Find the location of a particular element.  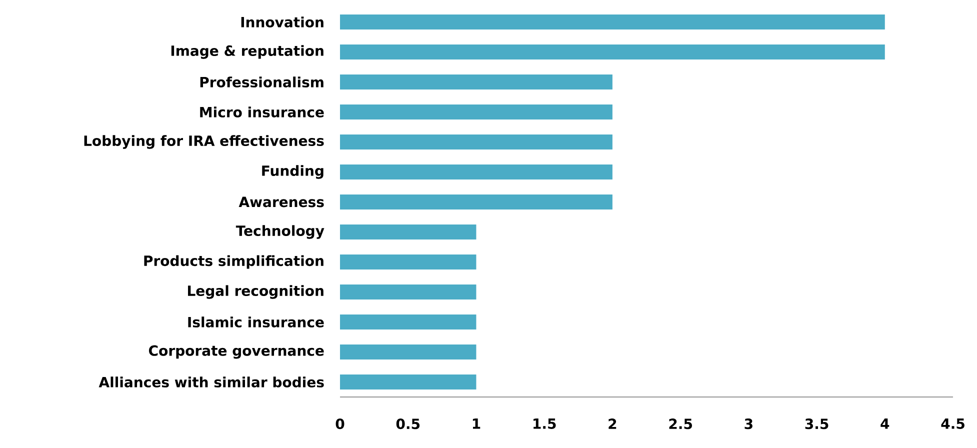

y-tick-label: Innovation is located at coordinates (282, 22).